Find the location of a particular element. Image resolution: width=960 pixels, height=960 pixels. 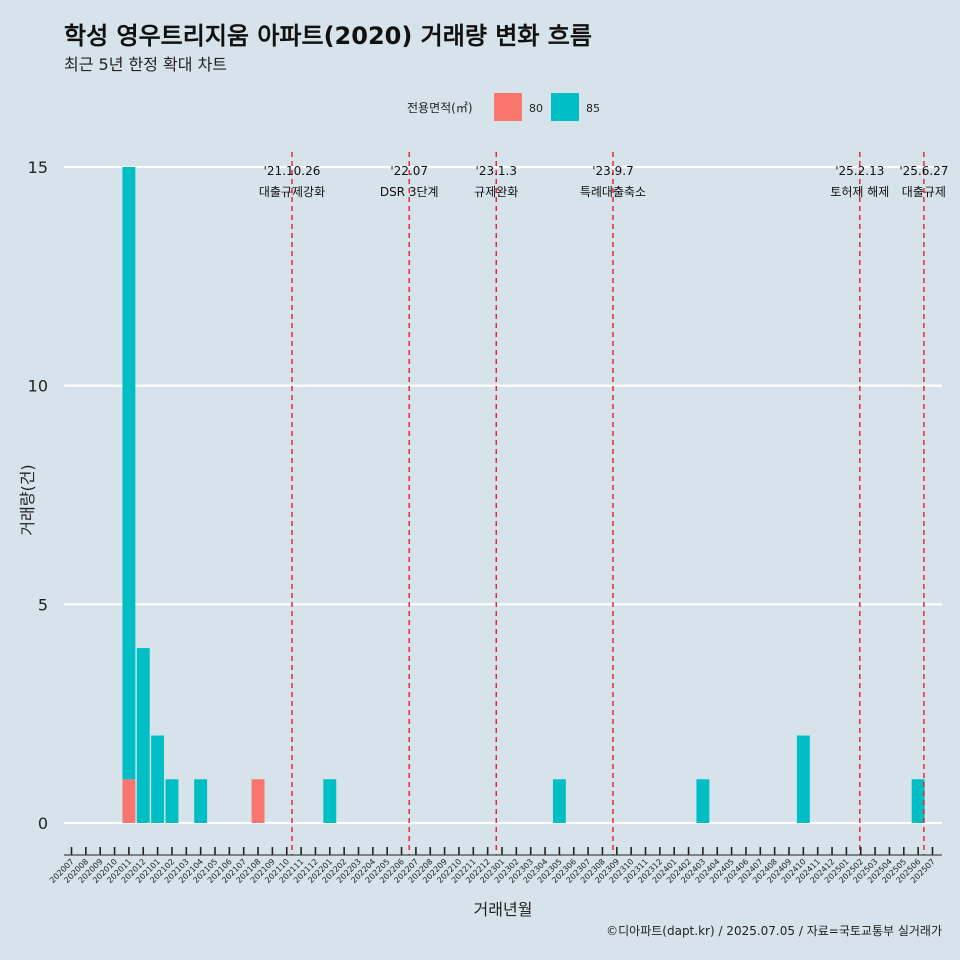

legend: 전용면적(㎡) 80 85 is located at coordinates (503, 107).